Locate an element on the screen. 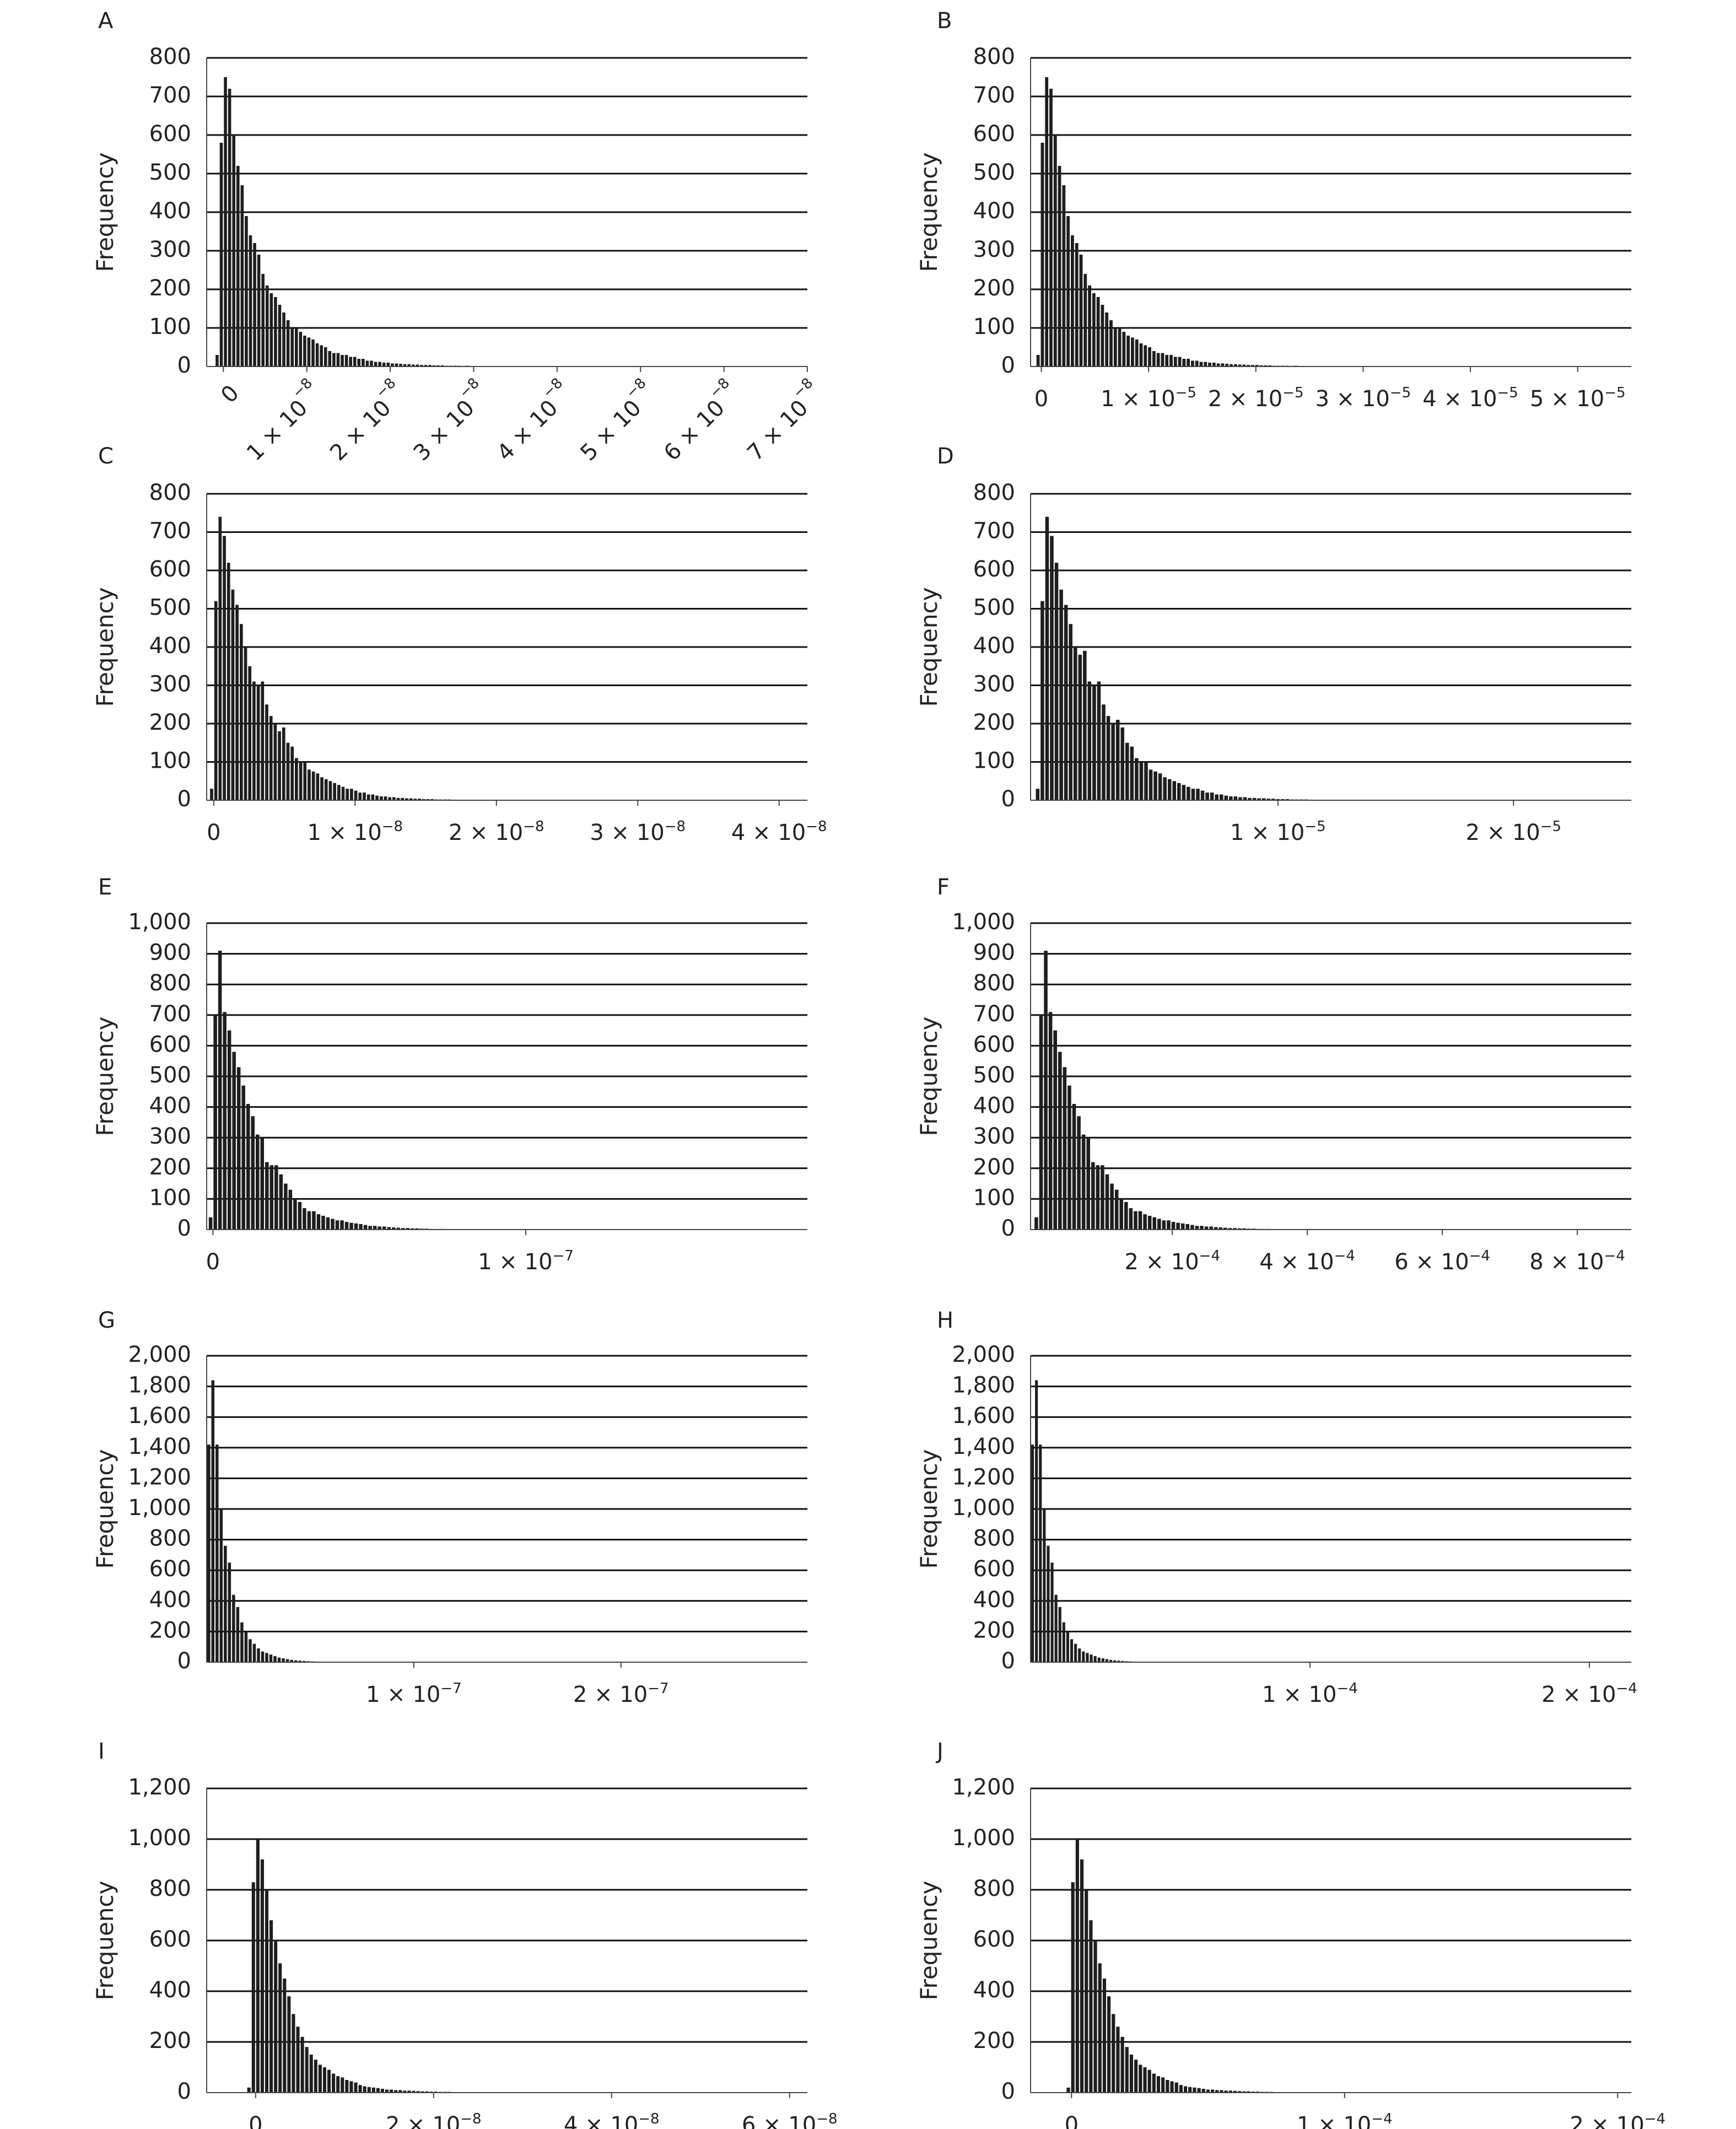 The width and height of the screenshot is (1736, 2129). x-tick-label: 4 × 10−8 is located at coordinates (612, 2120).